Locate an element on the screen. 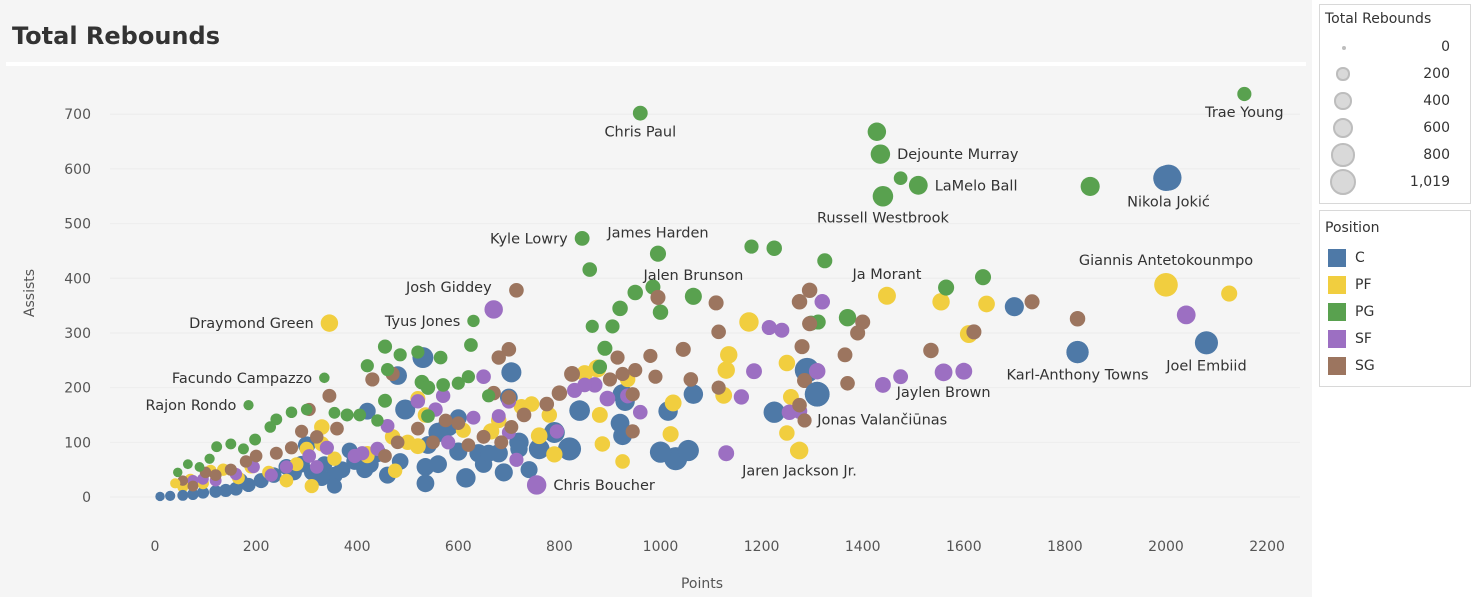  color-legend-item-sg: SG is located at coordinates (1394, 366).